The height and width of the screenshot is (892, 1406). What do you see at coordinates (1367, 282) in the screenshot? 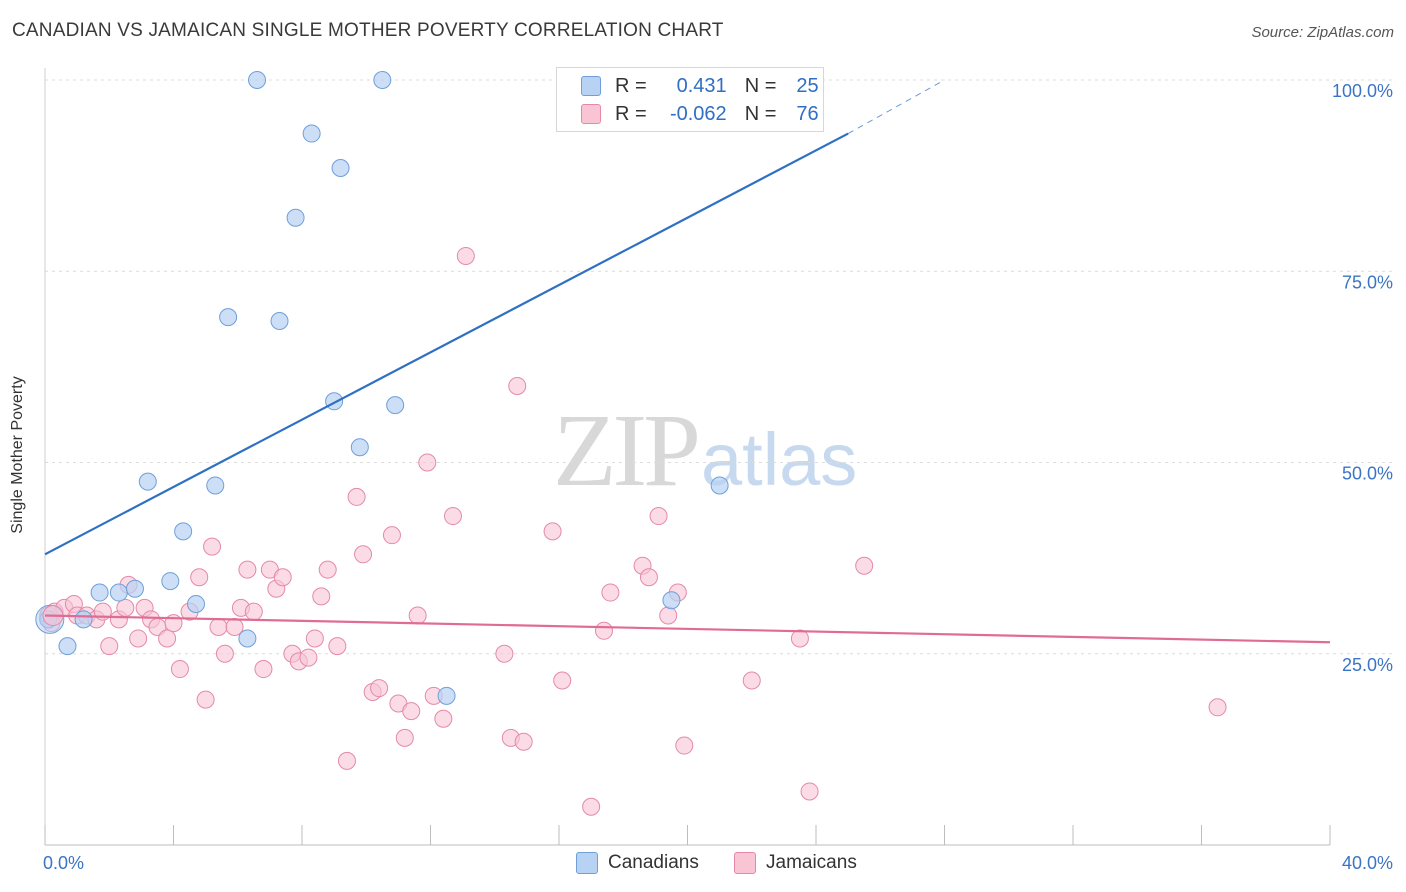
I see `y-tick-label: 75.0%` at bounding box center [1367, 282].